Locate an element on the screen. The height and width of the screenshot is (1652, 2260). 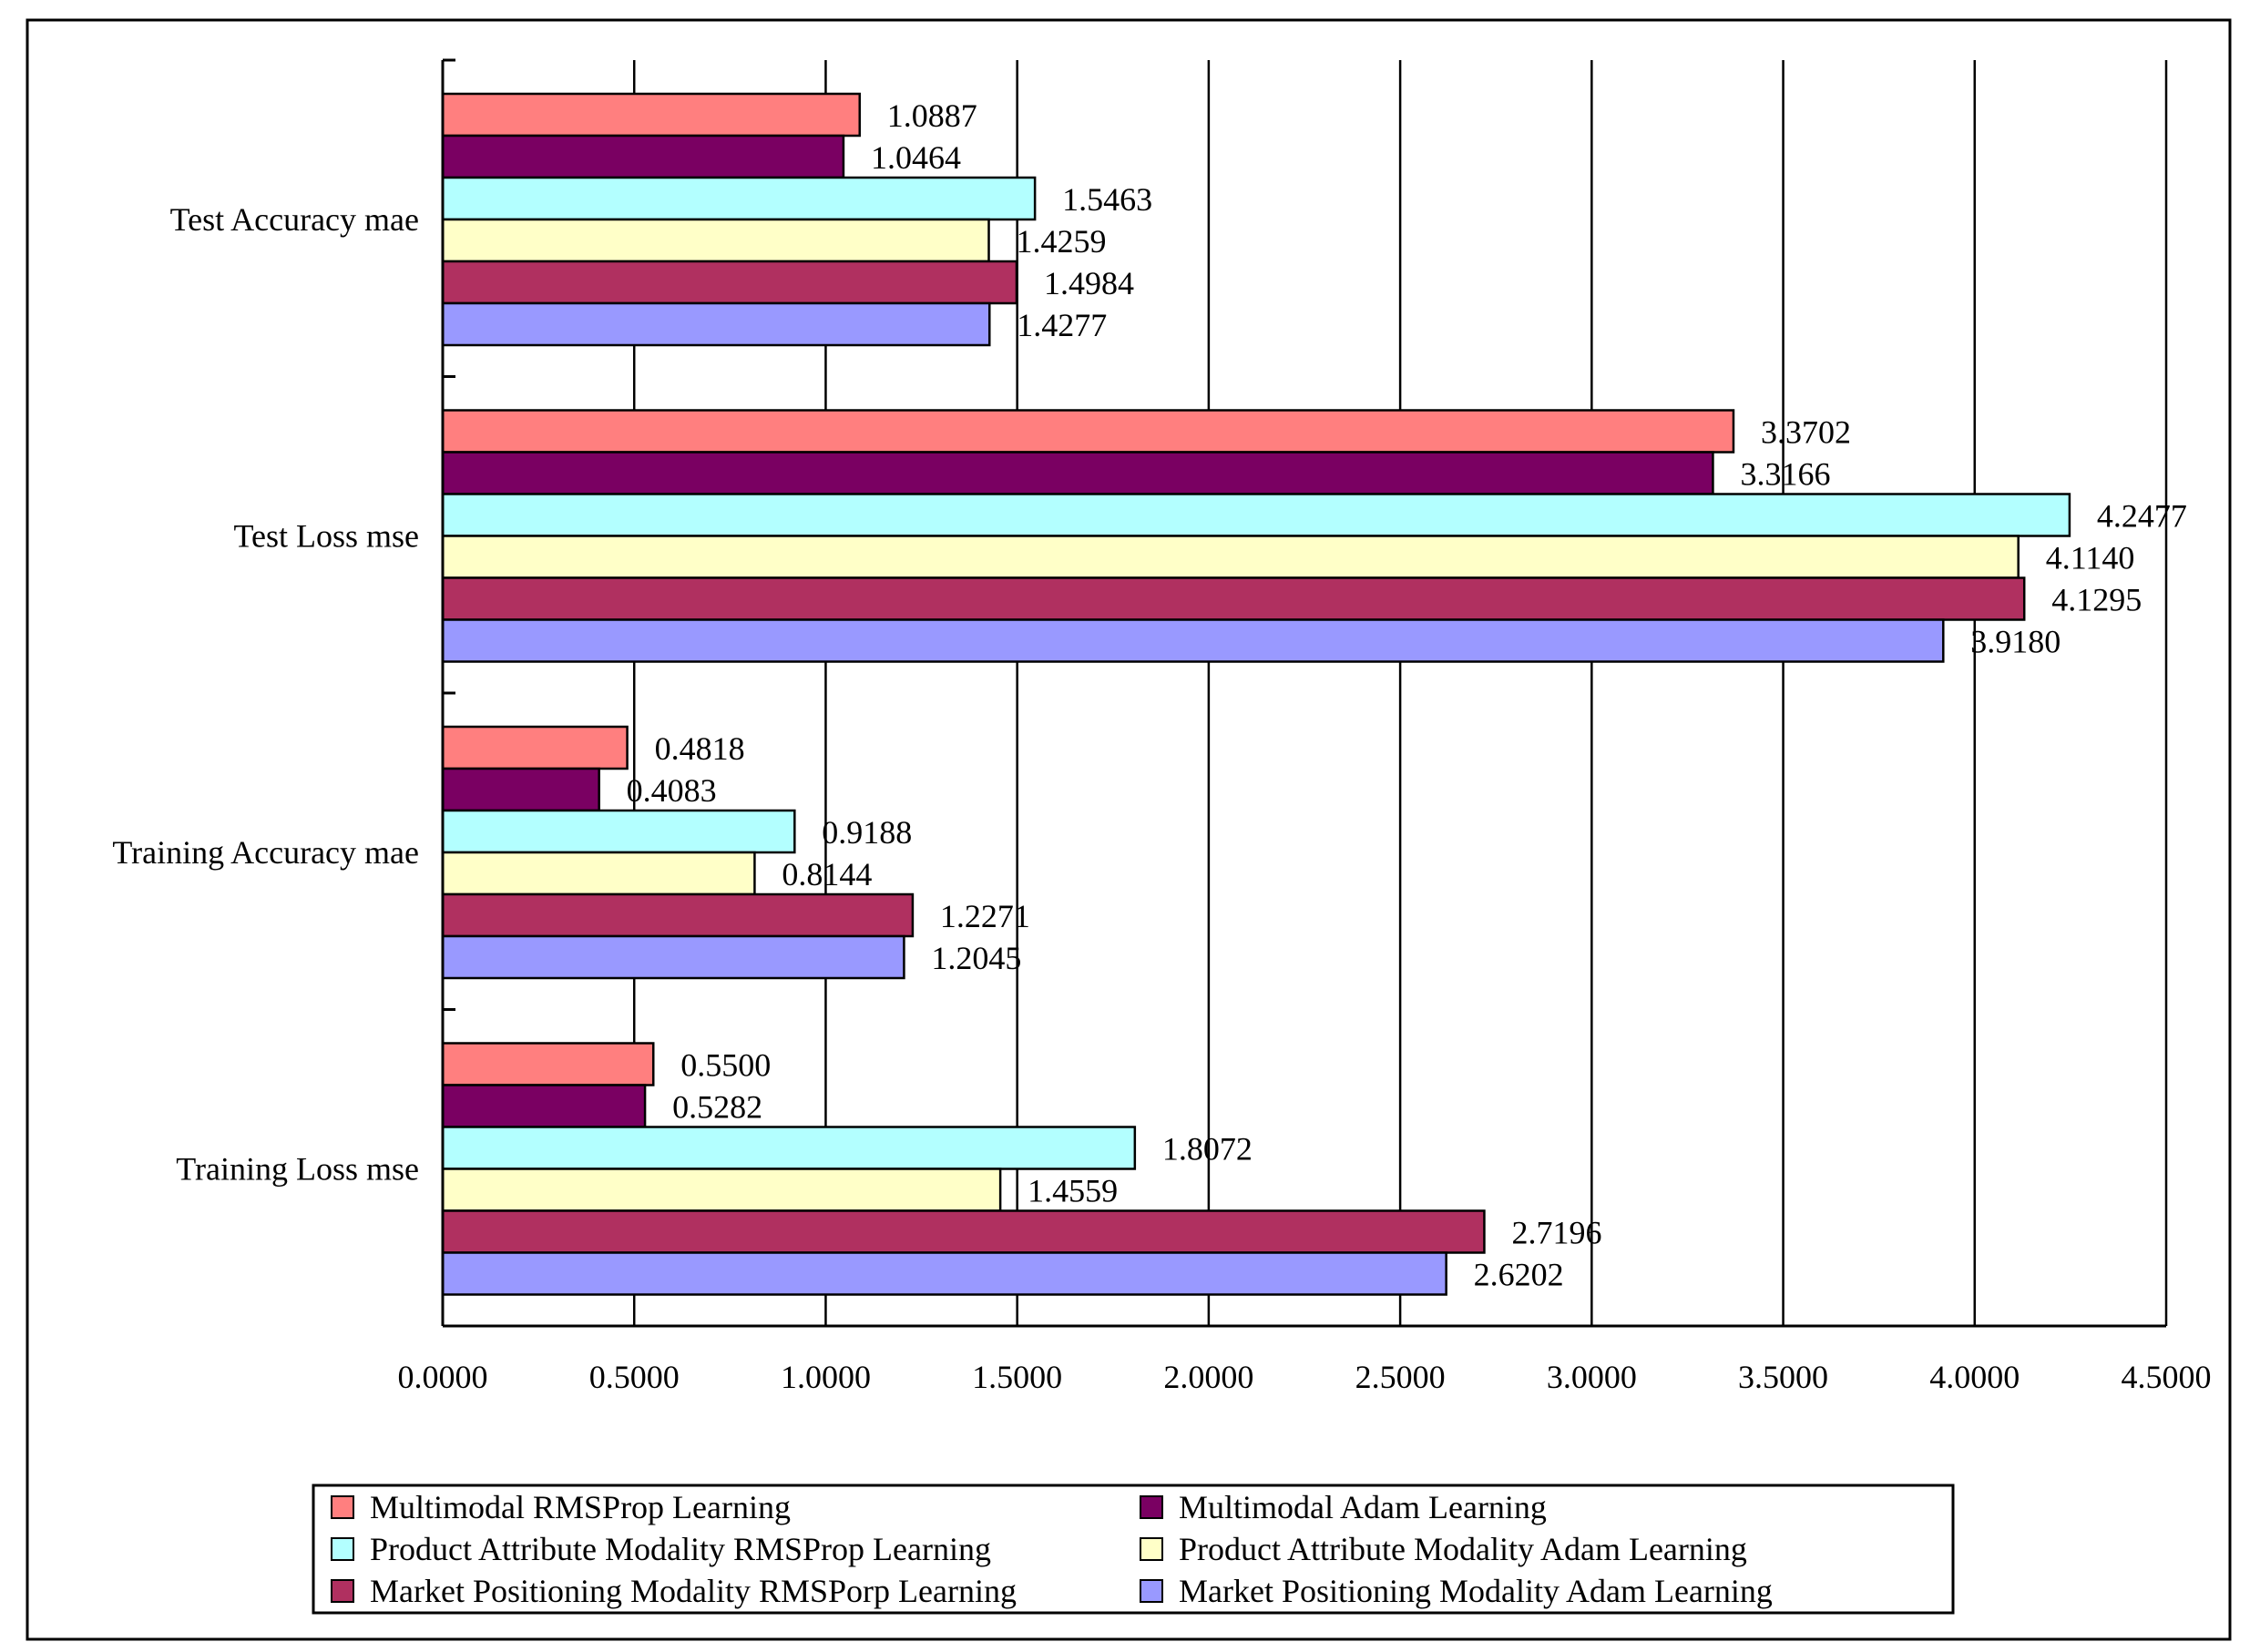
data-label: 0.4818 is located at coordinates (700, 748).